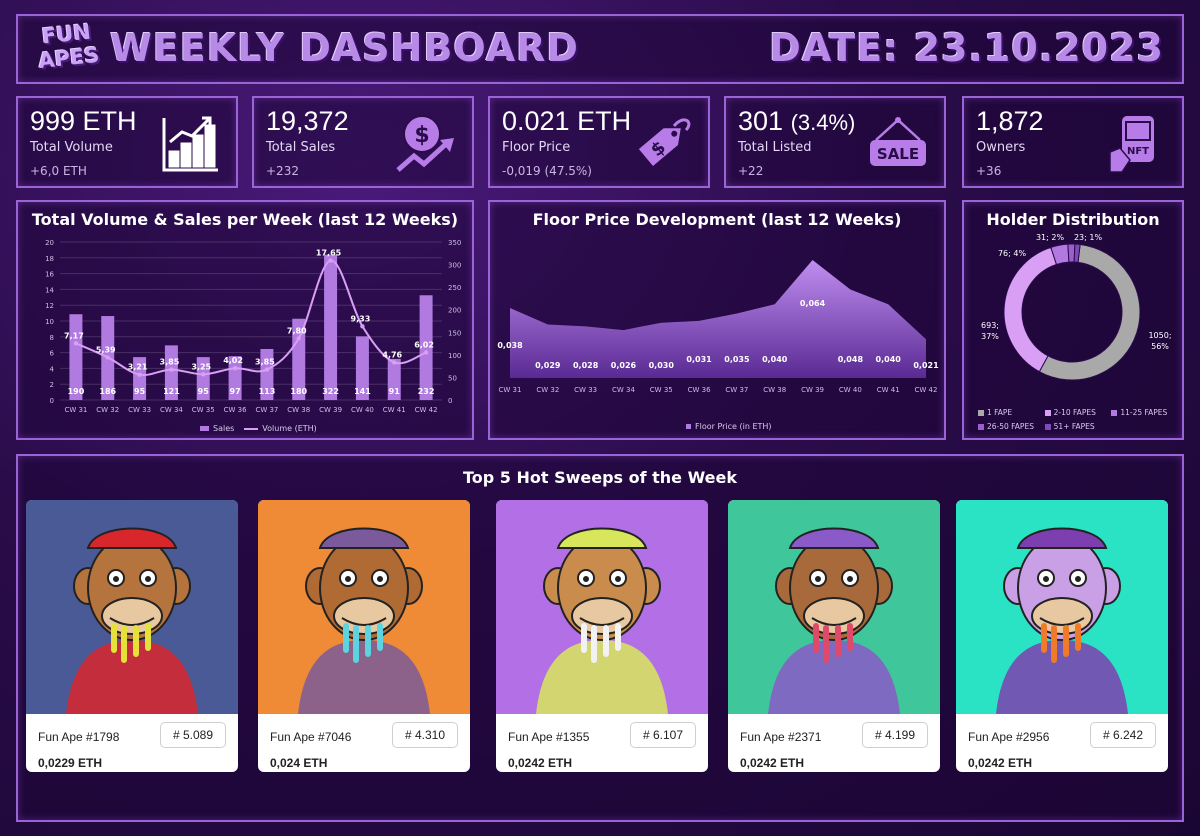  What do you see at coordinates (392, 354) in the screenshot?
I see `data-label-volume: 4,76` at bounding box center [392, 354].